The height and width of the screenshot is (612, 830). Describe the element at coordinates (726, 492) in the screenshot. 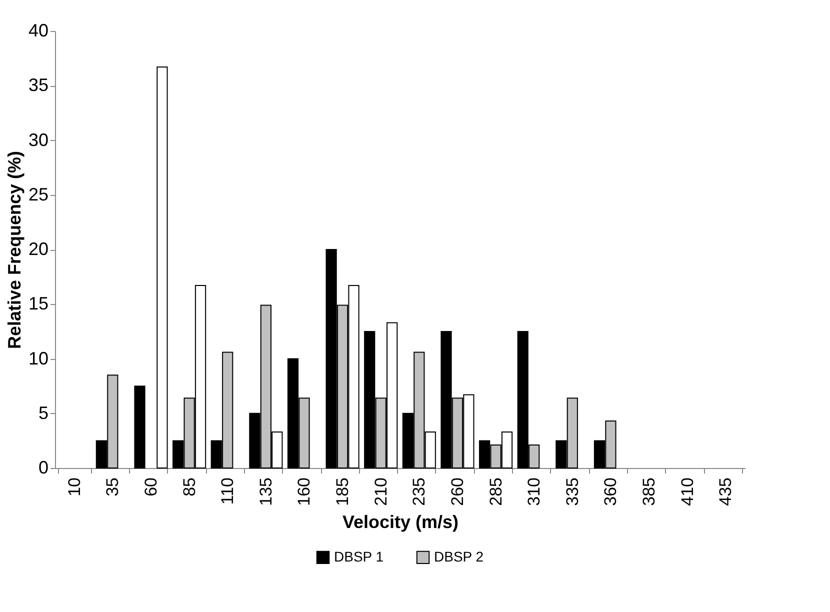

I see `x-tick-label: 435` at that location.